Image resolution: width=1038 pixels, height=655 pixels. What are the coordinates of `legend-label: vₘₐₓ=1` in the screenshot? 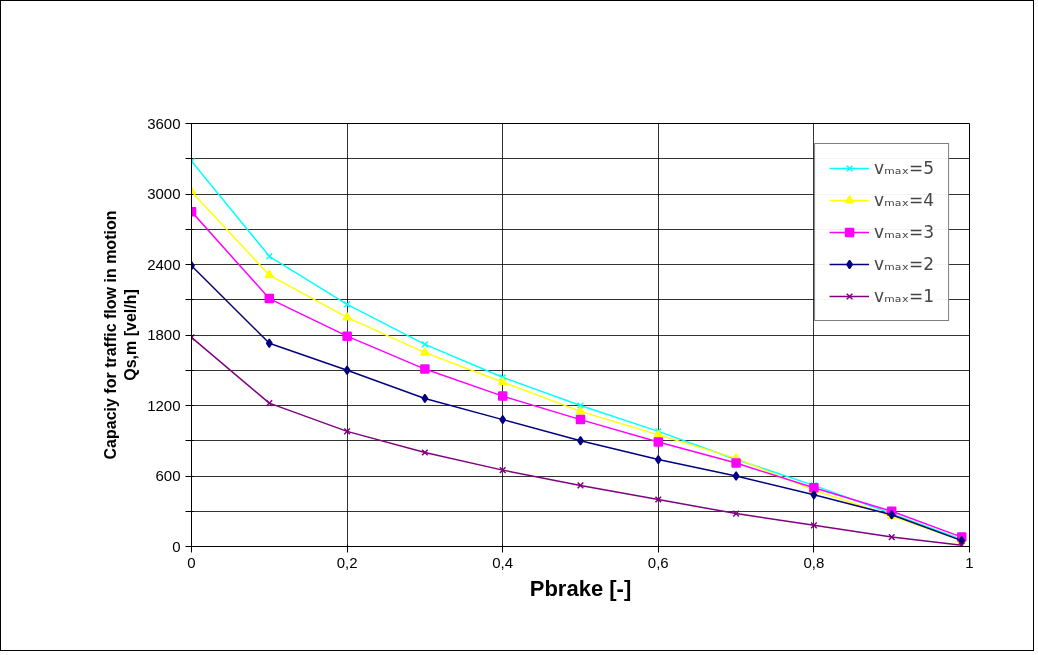 It's located at (904, 296).